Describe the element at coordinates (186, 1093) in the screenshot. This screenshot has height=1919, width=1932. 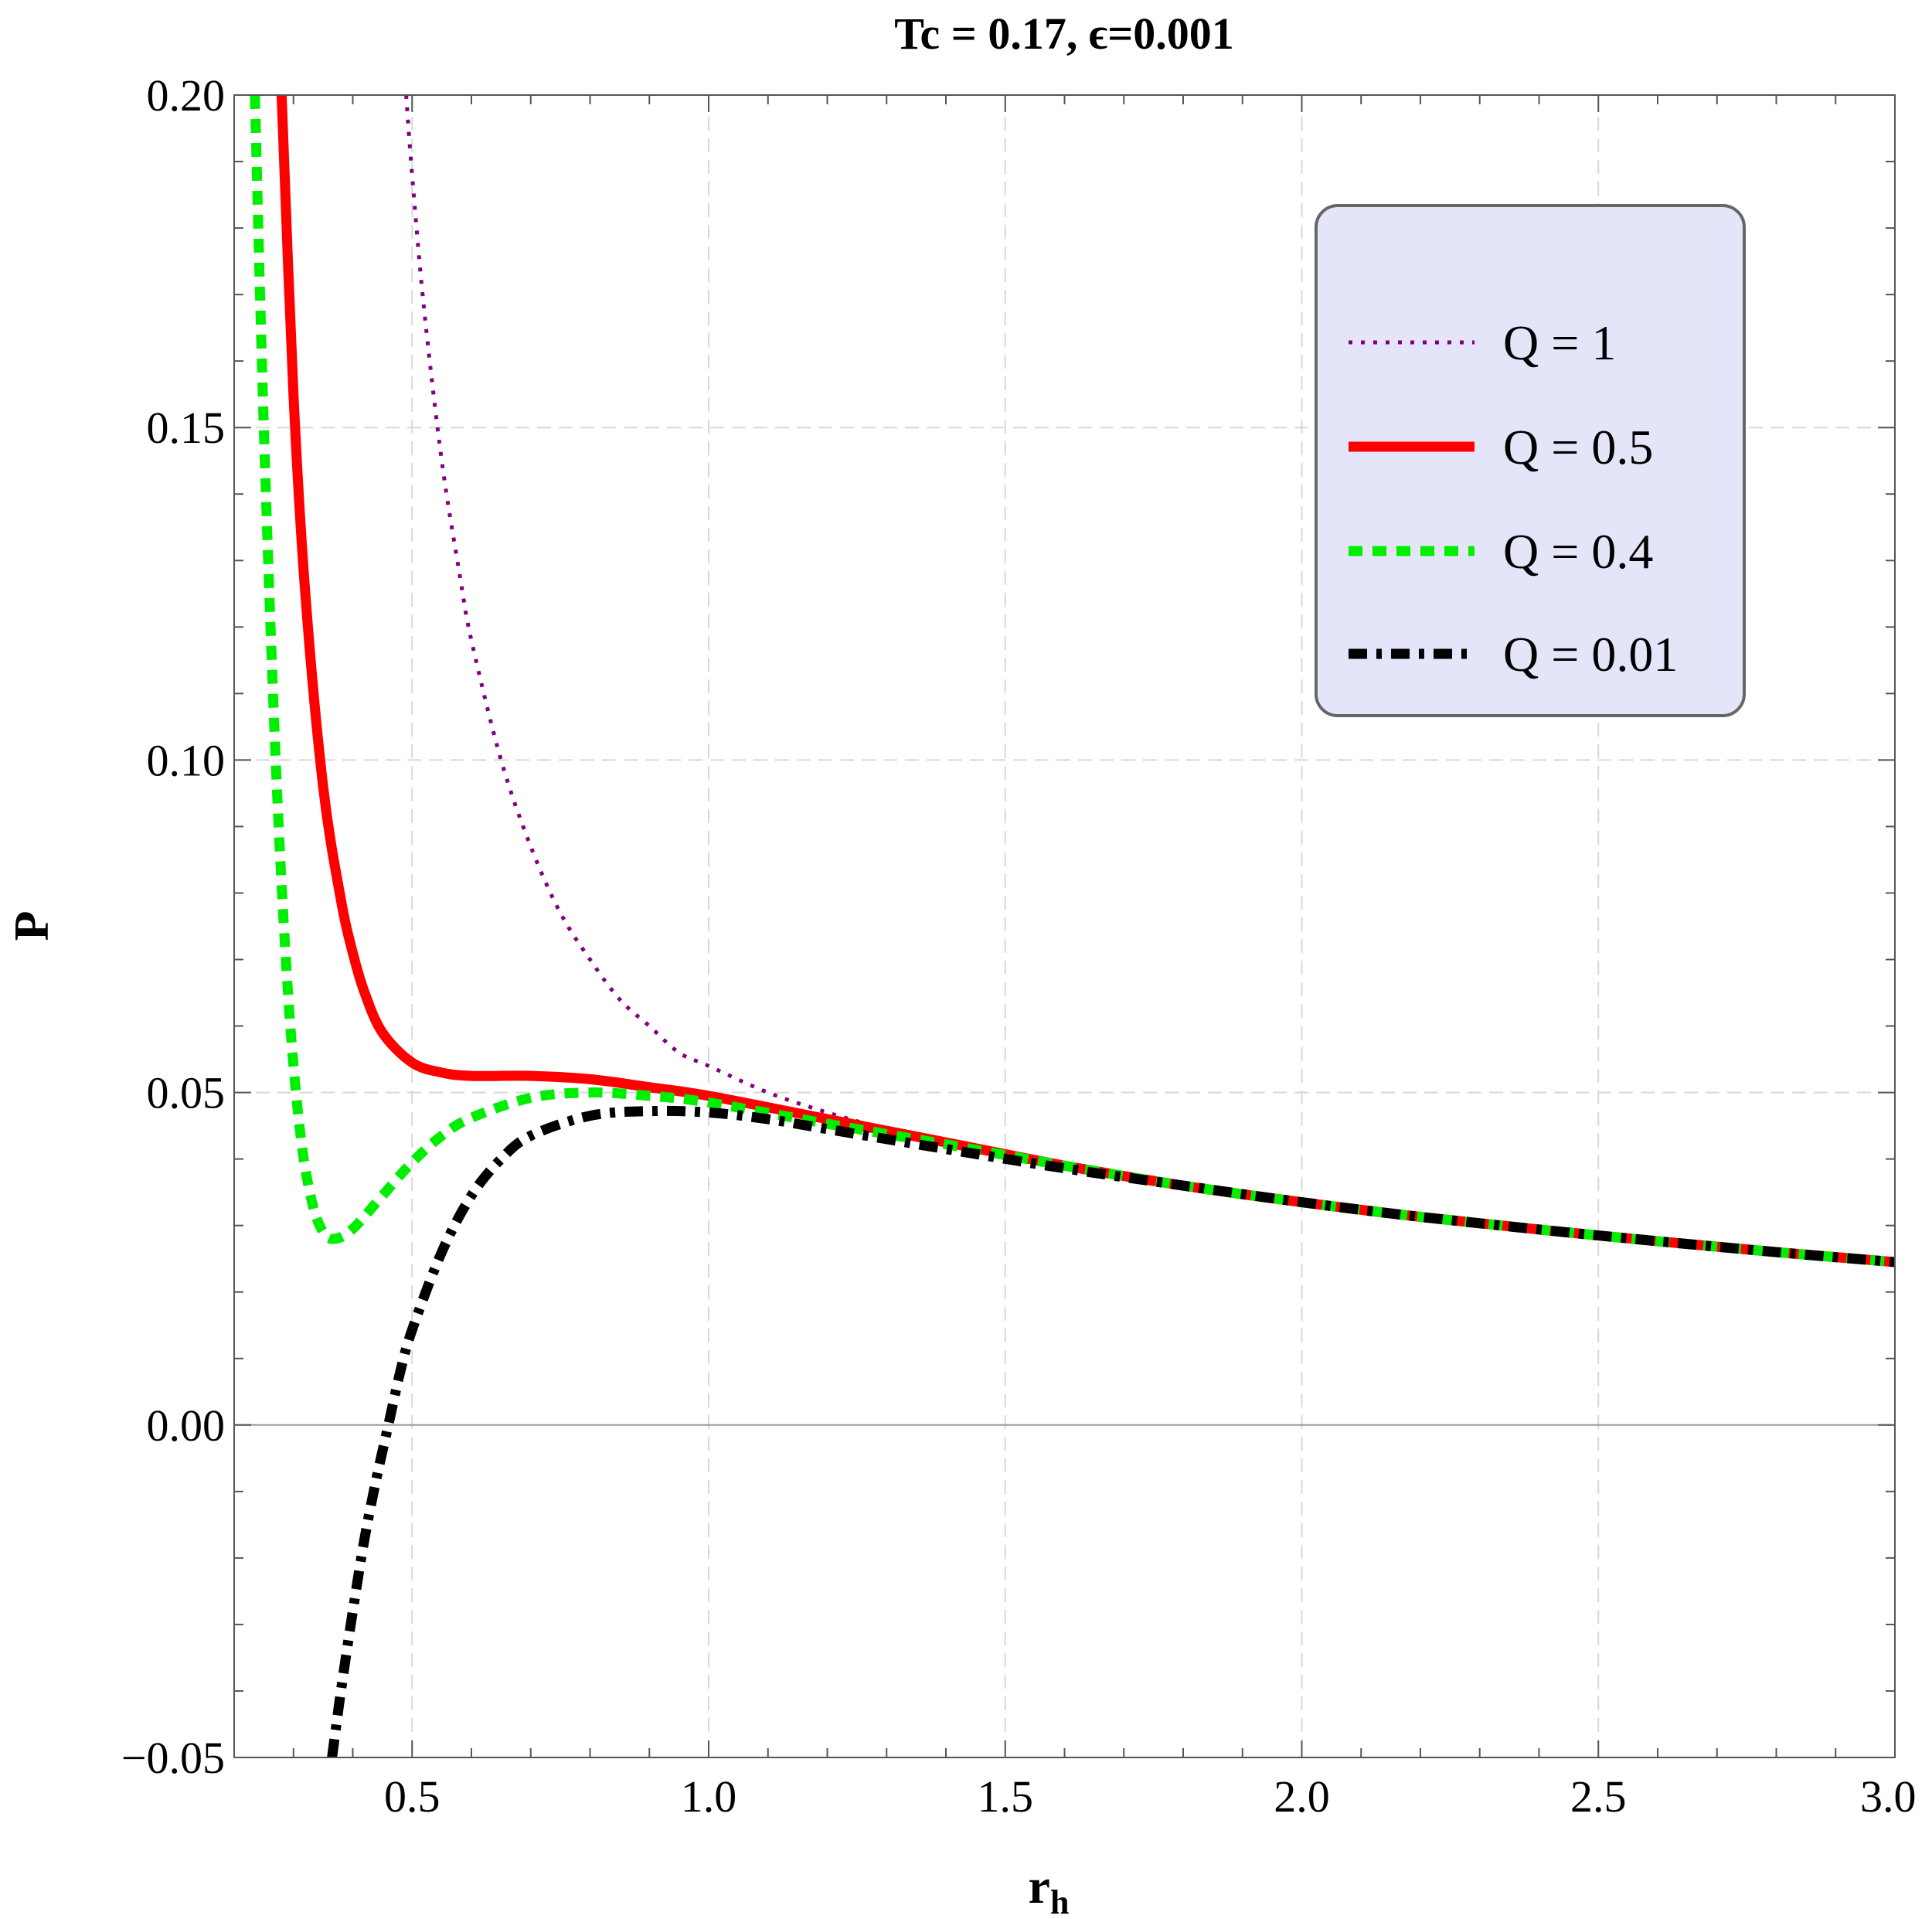
I see `y-tick-label: 0.05` at that location.